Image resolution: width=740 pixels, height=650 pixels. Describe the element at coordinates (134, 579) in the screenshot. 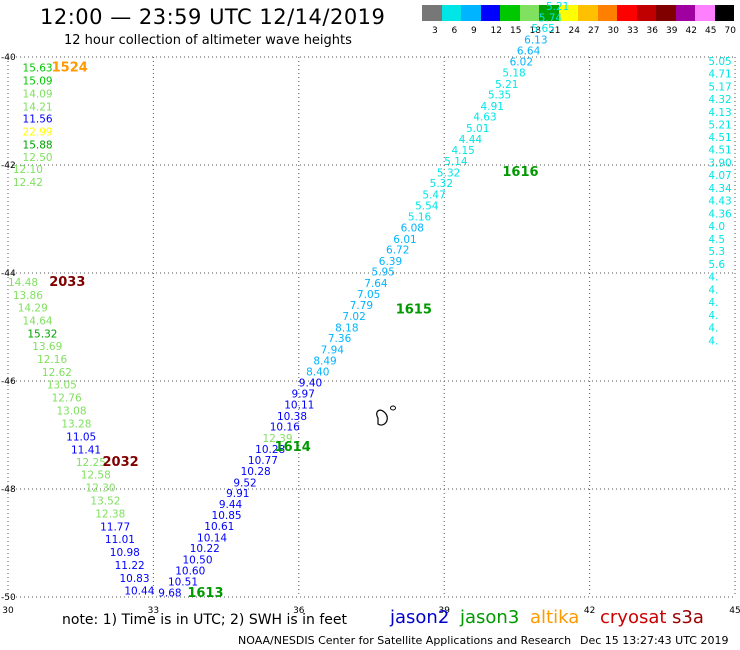

I see `wave-height-value: 10.83` at that location.